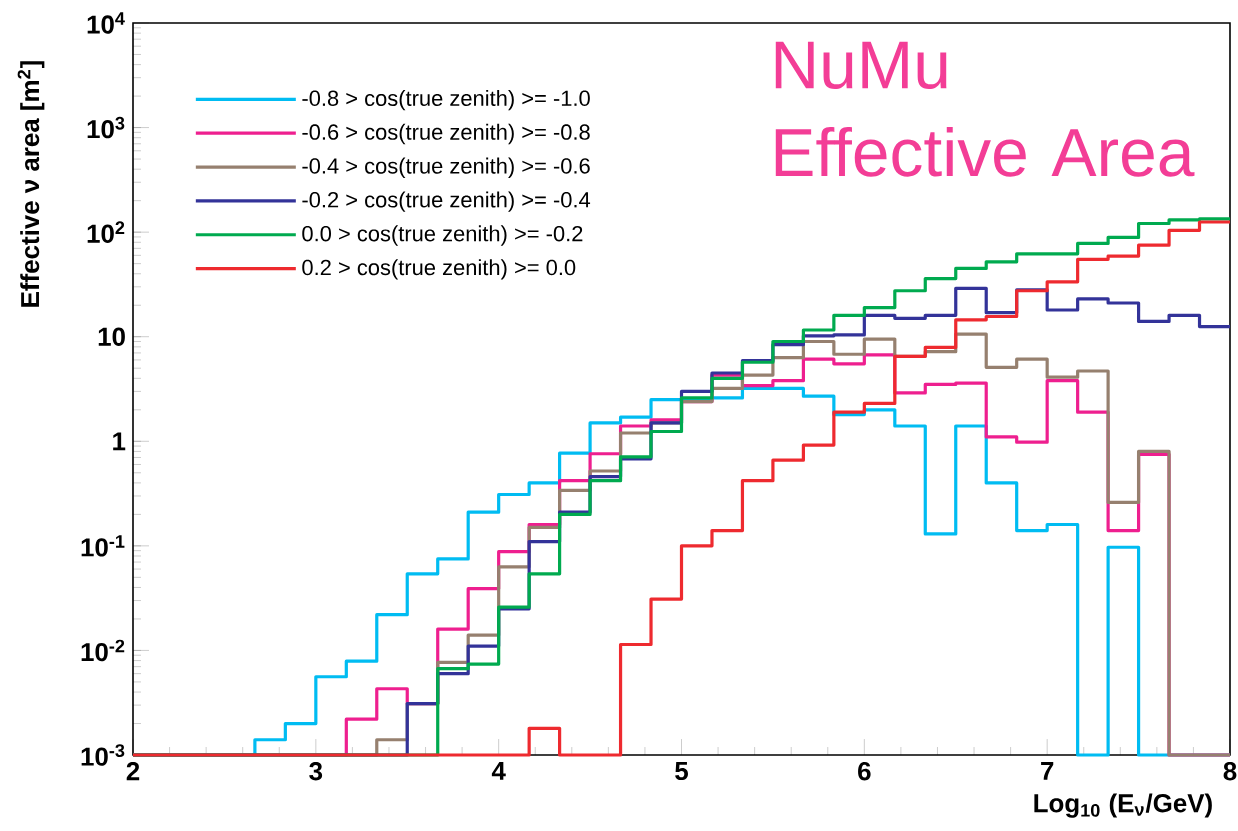 This screenshot has height=831, width=1238. Describe the element at coordinates (446, 168) in the screenshot. I see `legend-label: -0.4 > cos(true zenith) >= -0.6` at that location.